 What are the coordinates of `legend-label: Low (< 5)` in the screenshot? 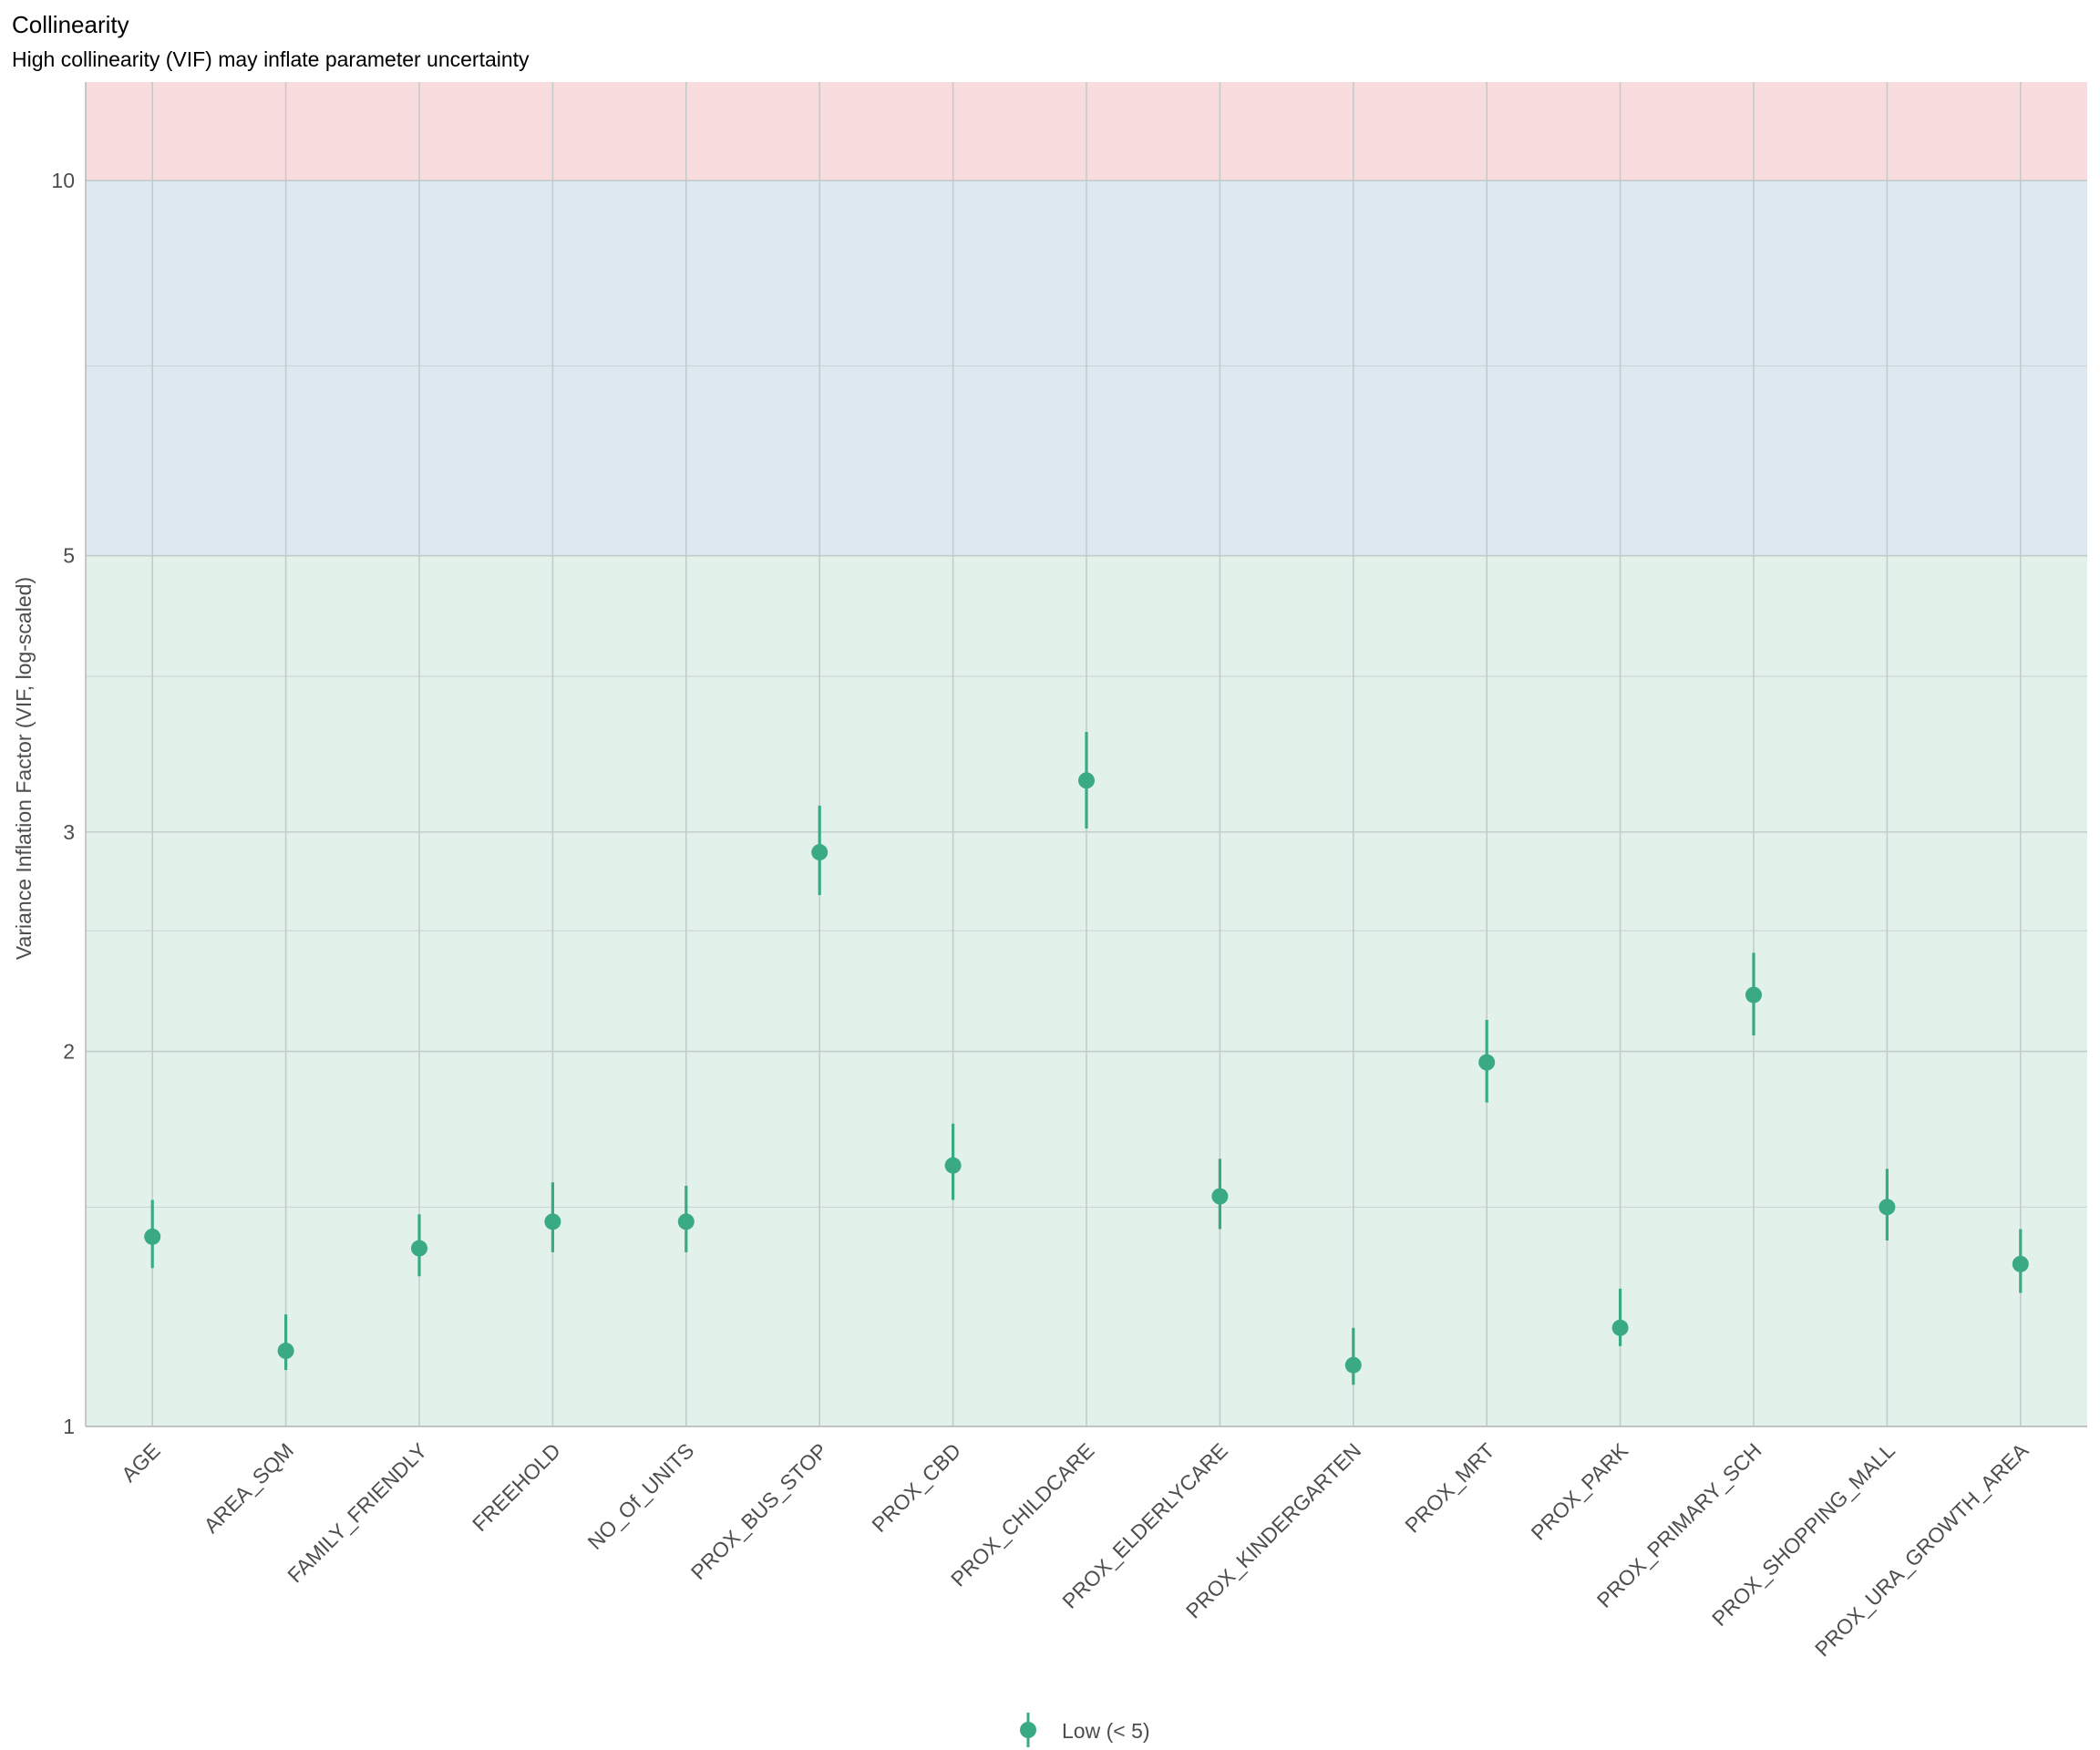 It's located at (1106, 1731).